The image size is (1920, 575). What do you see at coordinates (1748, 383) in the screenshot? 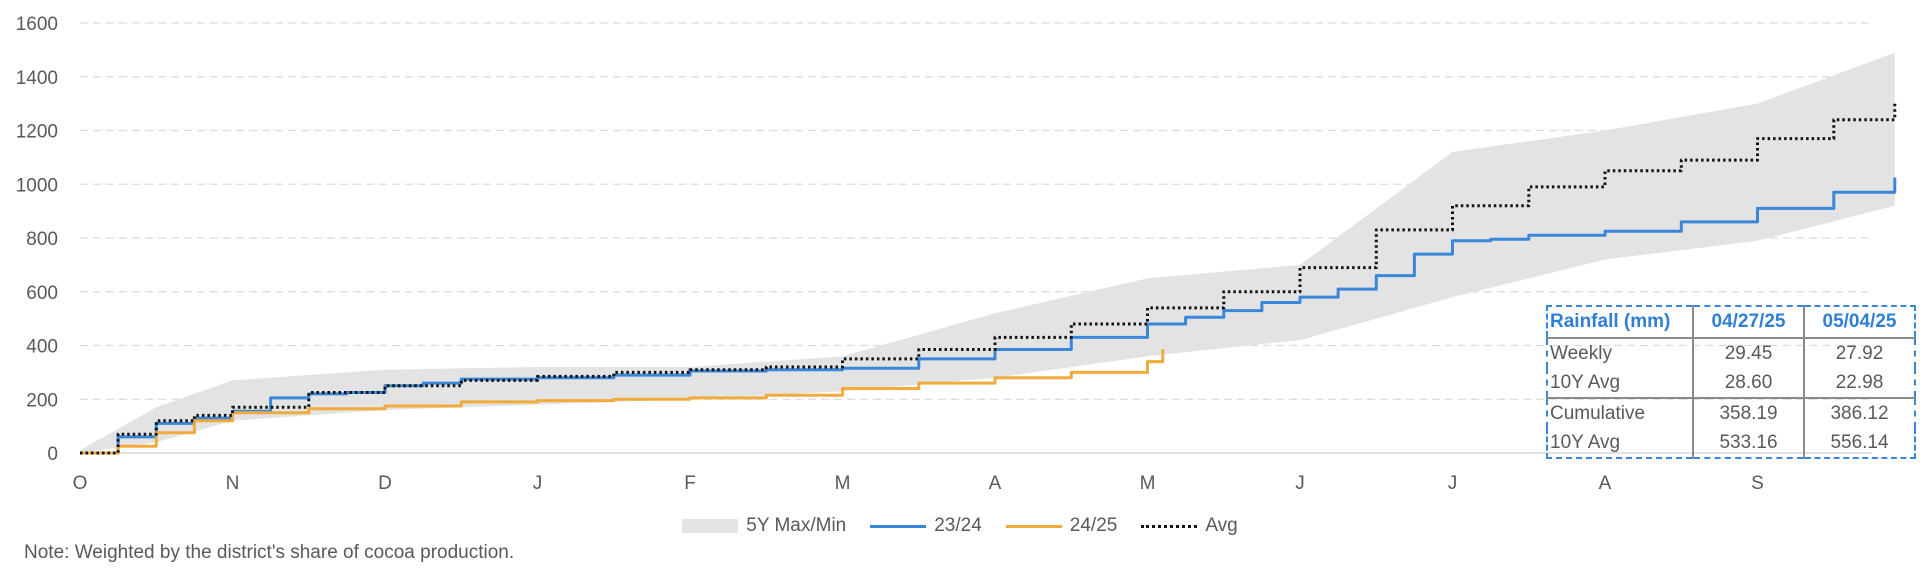
I see `table-cell: 28.60` at bounding box center [1748, 383].